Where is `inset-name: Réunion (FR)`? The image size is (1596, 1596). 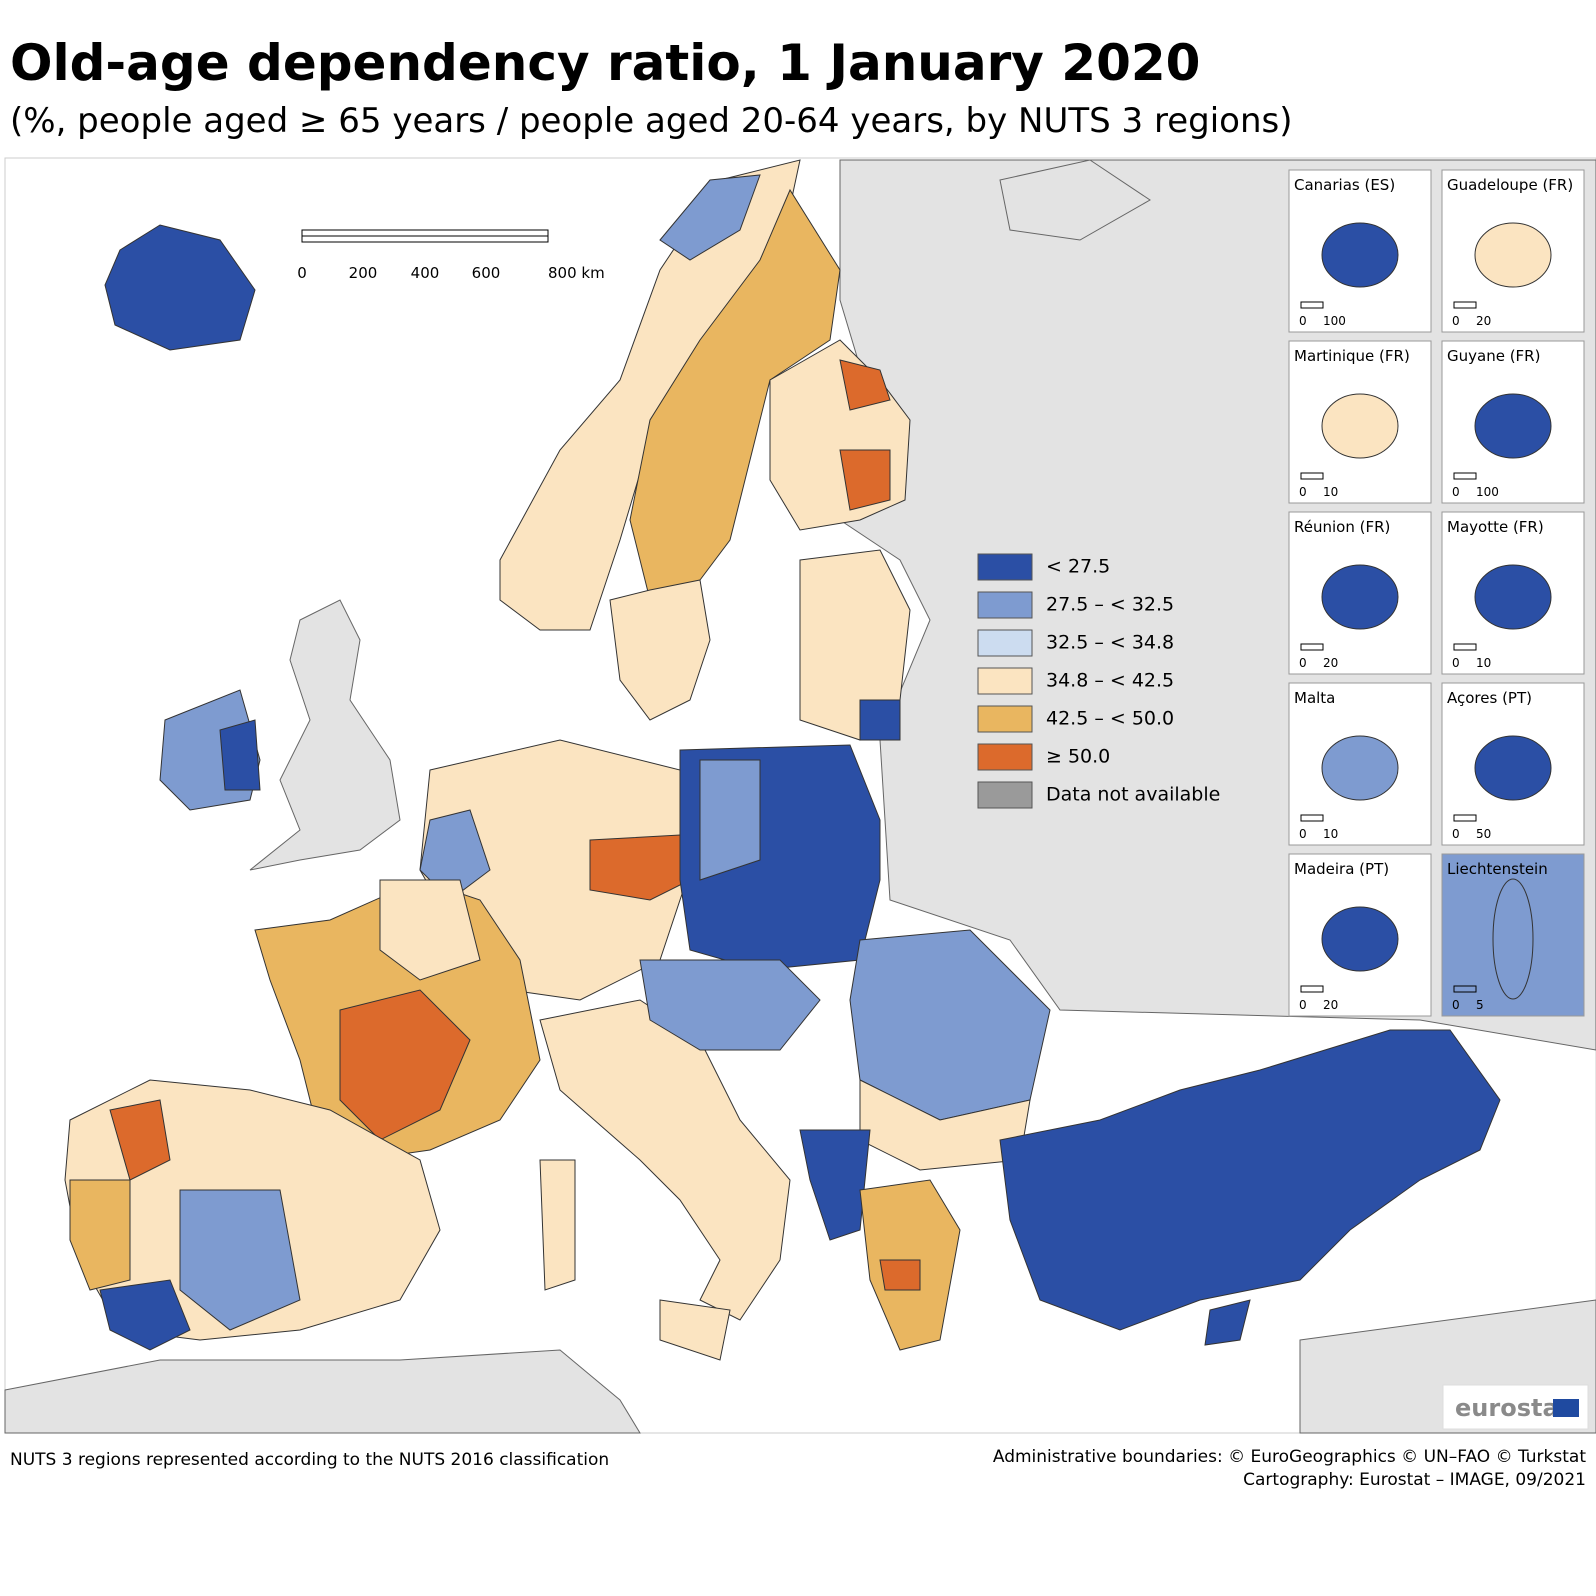 inset-name: Réunion (FR) is located at coordinates (1342, 527).